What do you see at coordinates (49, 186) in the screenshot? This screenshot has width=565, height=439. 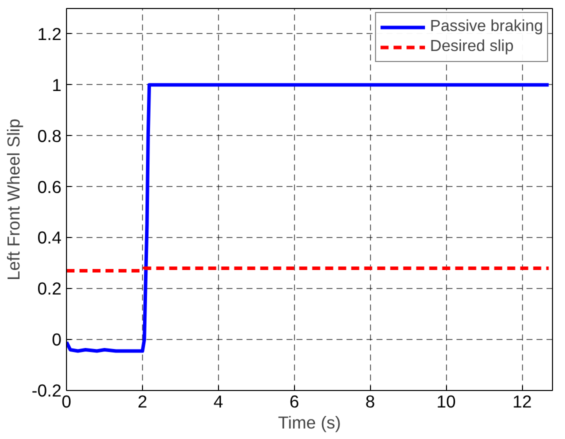 I see `y-tick-label: 0.6` at bounding box center [49, 186].